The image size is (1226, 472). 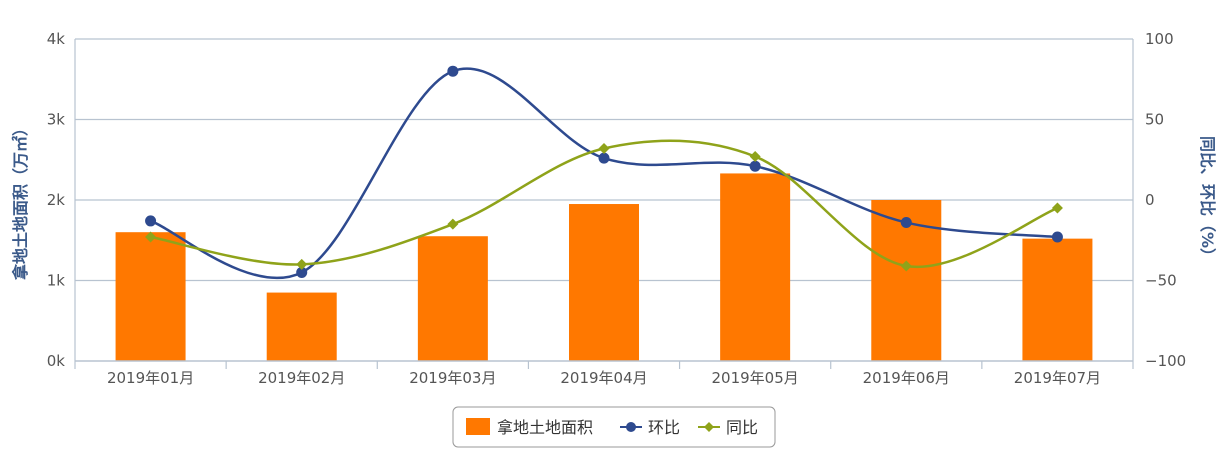 What do you see at coordinates (56, 120) in the screenshot?
I see `y-tick-label: 3k` at bounding box center [56, 120].